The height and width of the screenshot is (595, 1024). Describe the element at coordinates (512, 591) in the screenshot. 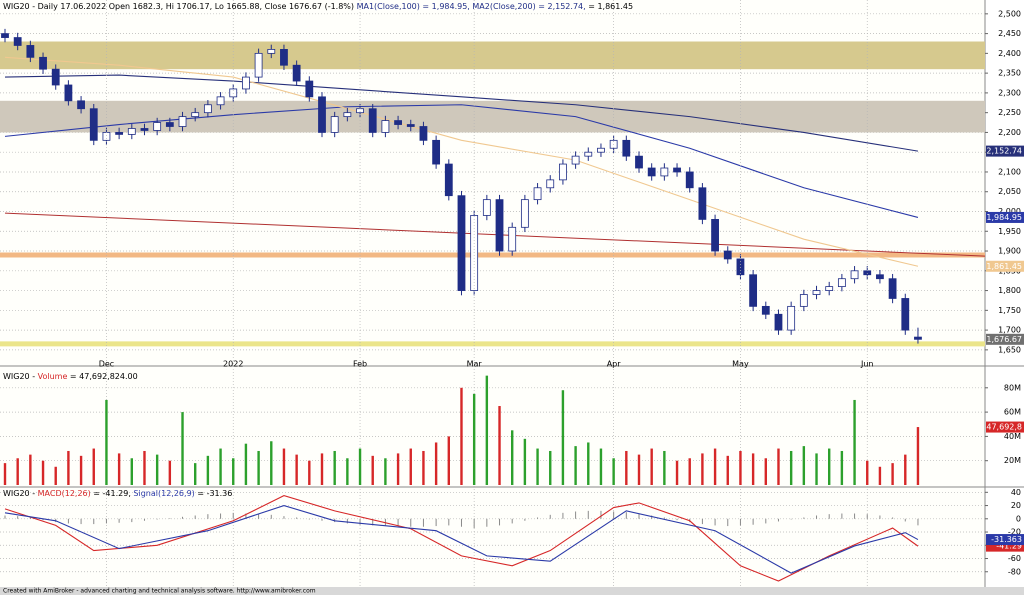

I see `footer-bar` at that location.